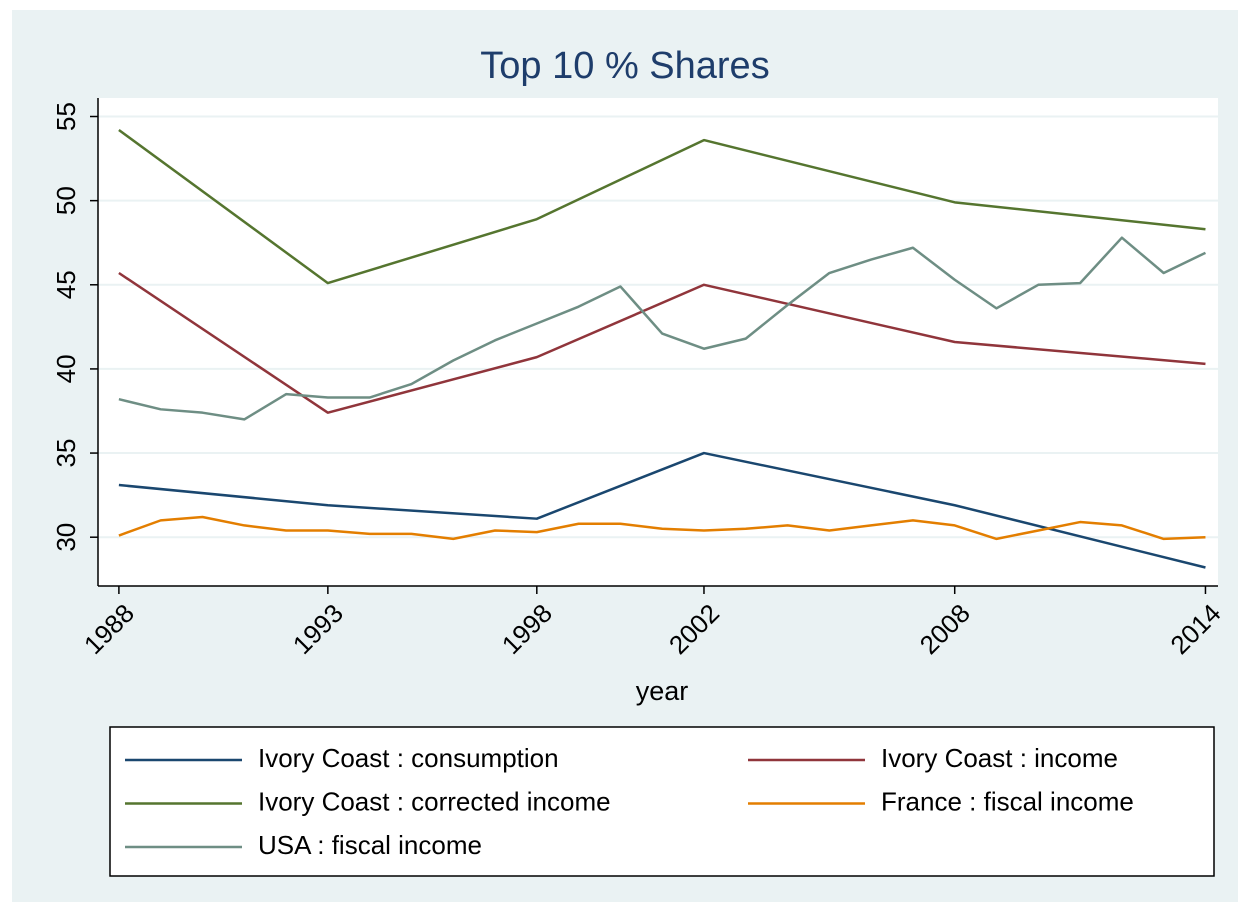  What do you see at coordinates (999, 758) in the screenshot?
I see `legend-label: Ivory Coast : income` at bounding box center [999, 758].